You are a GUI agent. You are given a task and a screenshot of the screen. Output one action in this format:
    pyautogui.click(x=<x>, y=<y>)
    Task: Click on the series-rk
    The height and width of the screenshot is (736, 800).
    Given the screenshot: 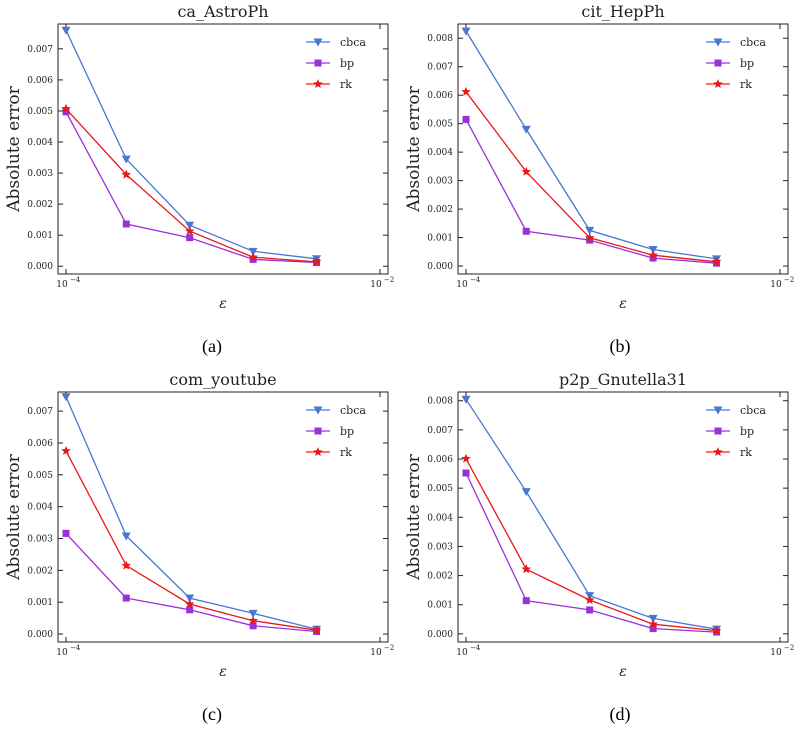 What is the action you would take?
    pyautogui.click(x=591, y=176)
    